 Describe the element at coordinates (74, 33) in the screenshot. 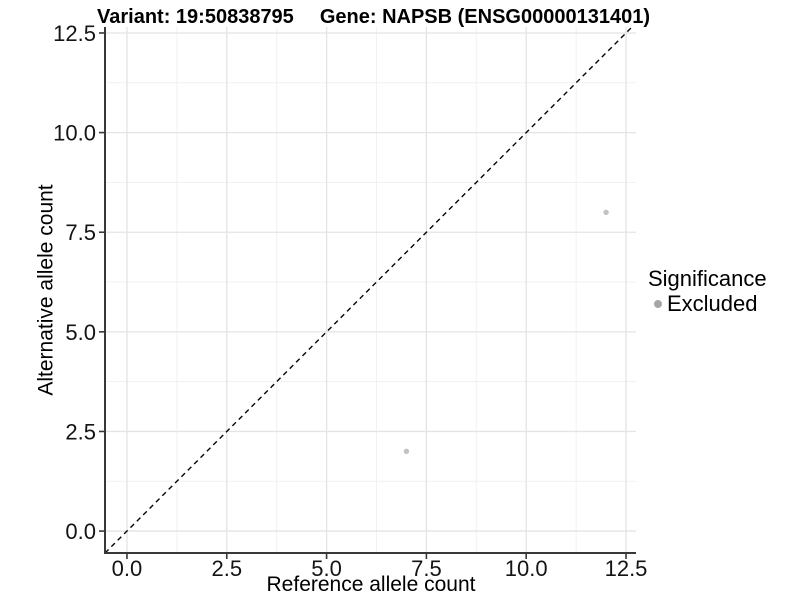

I see `y-tick-label: 12.5` at that location.